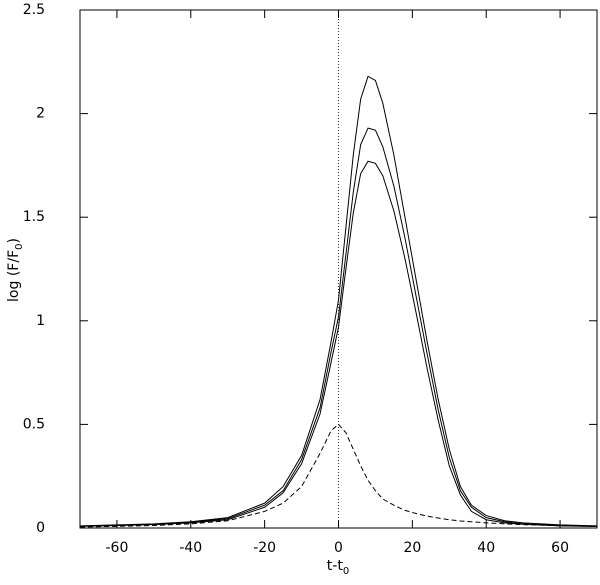  I want to click on y-label-end: ), so click(14, 240).